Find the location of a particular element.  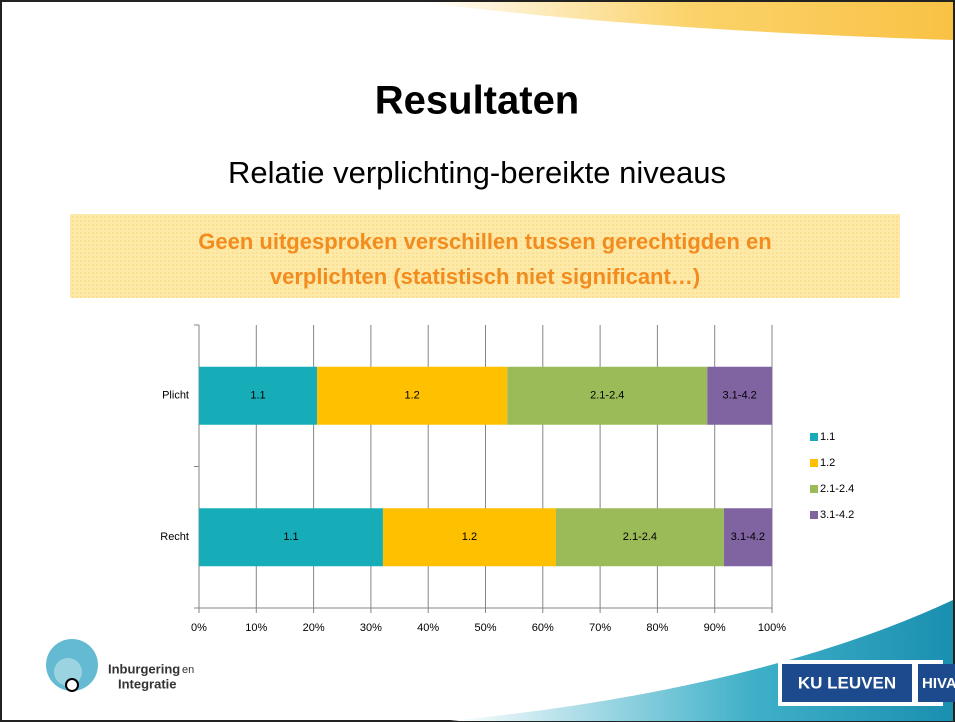

x-tick-label: 30% is located at coordinates (371, 628).